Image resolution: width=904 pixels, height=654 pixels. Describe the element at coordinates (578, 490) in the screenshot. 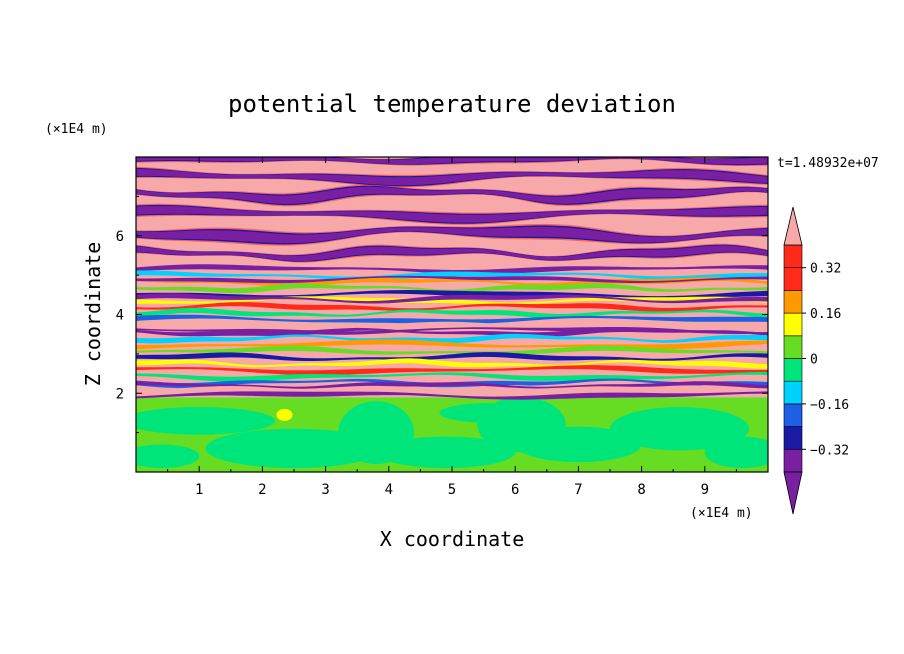

I see `x-tick-label: 7` at that location.